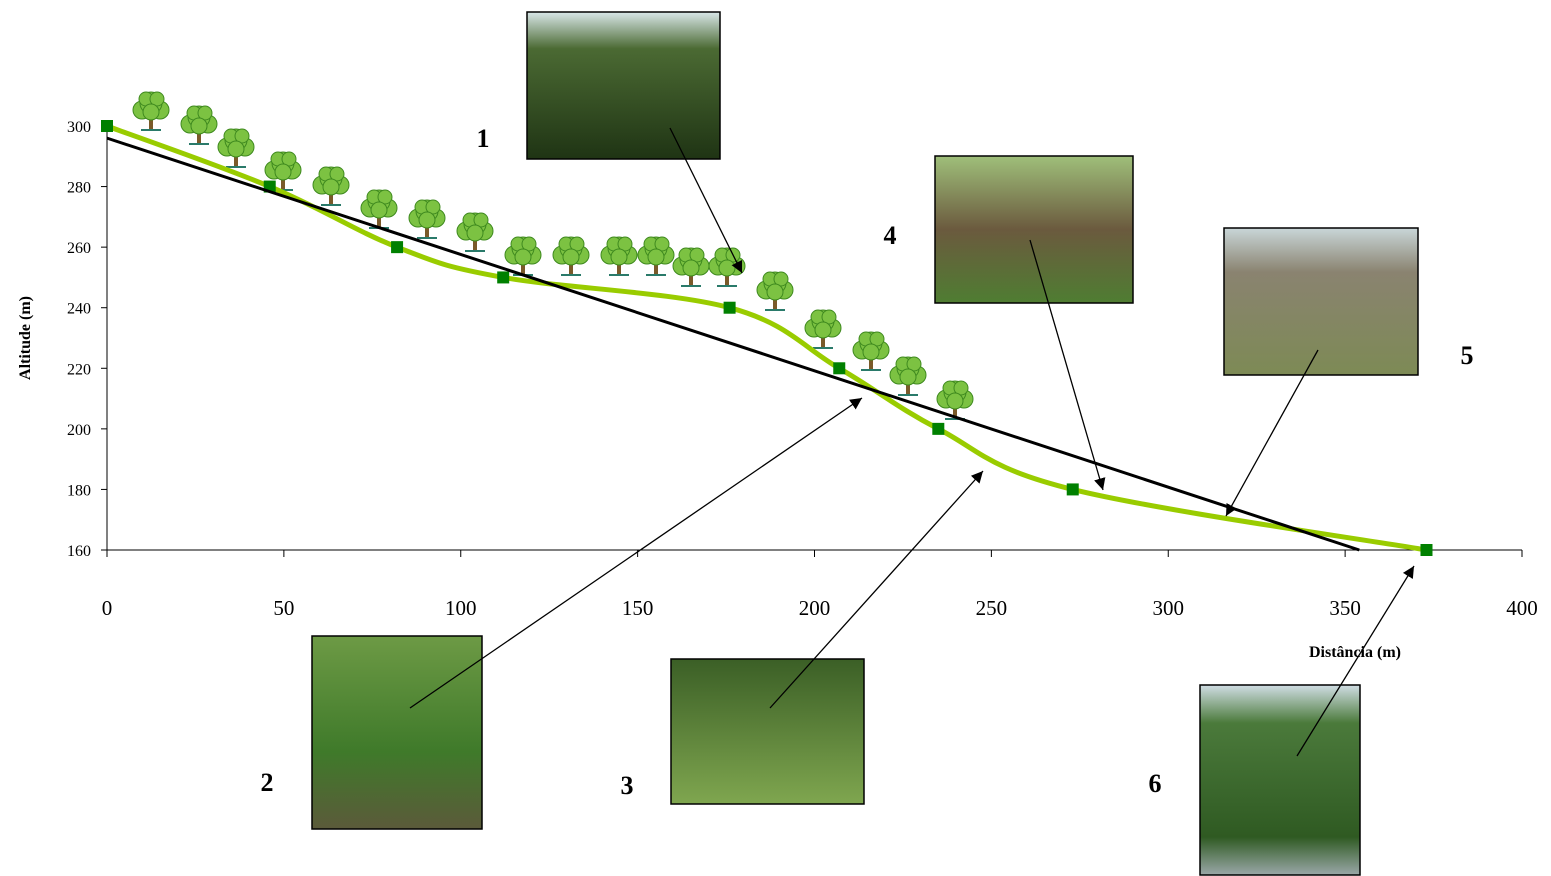 The image size is (1551, 876). Describe the element at coordinates (79, 430) in the screenshot. I see `y-tick-label: 200` at that location.